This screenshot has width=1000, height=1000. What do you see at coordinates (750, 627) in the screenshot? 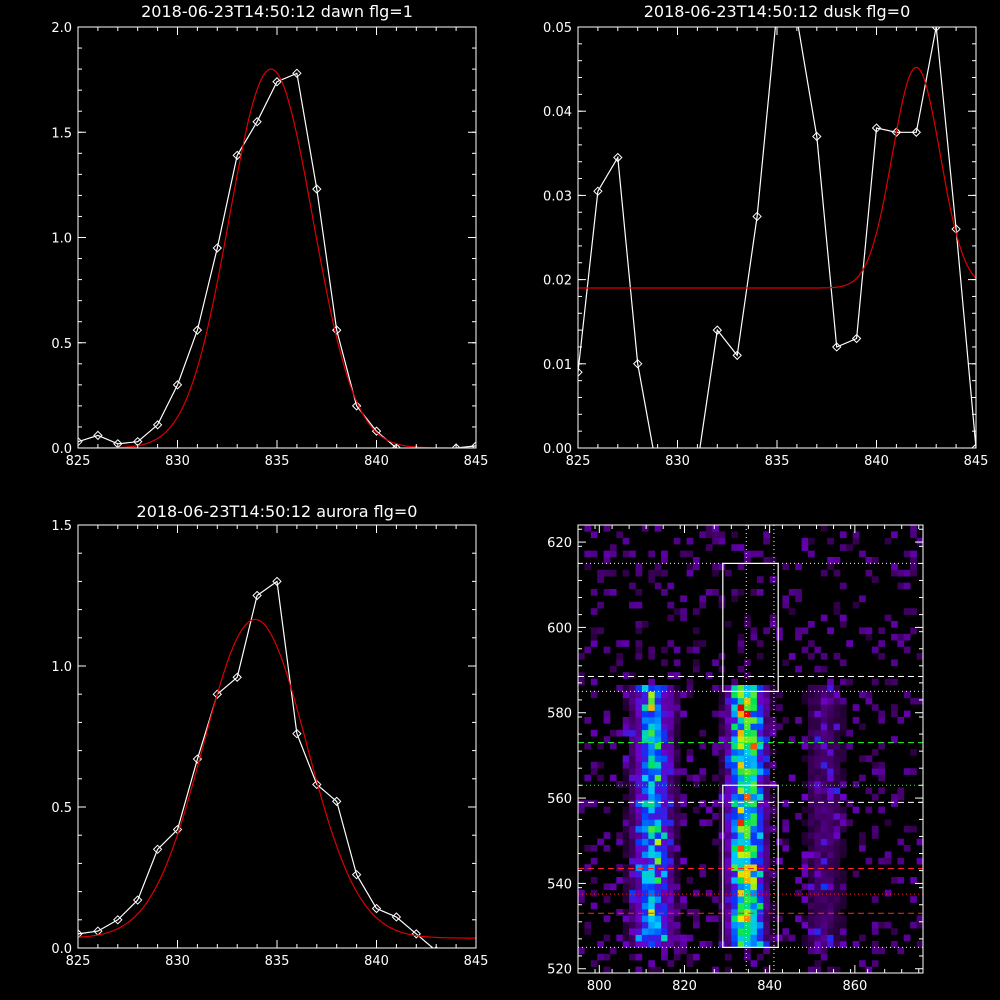
I see `image-box` at bounding box center [750, 627].